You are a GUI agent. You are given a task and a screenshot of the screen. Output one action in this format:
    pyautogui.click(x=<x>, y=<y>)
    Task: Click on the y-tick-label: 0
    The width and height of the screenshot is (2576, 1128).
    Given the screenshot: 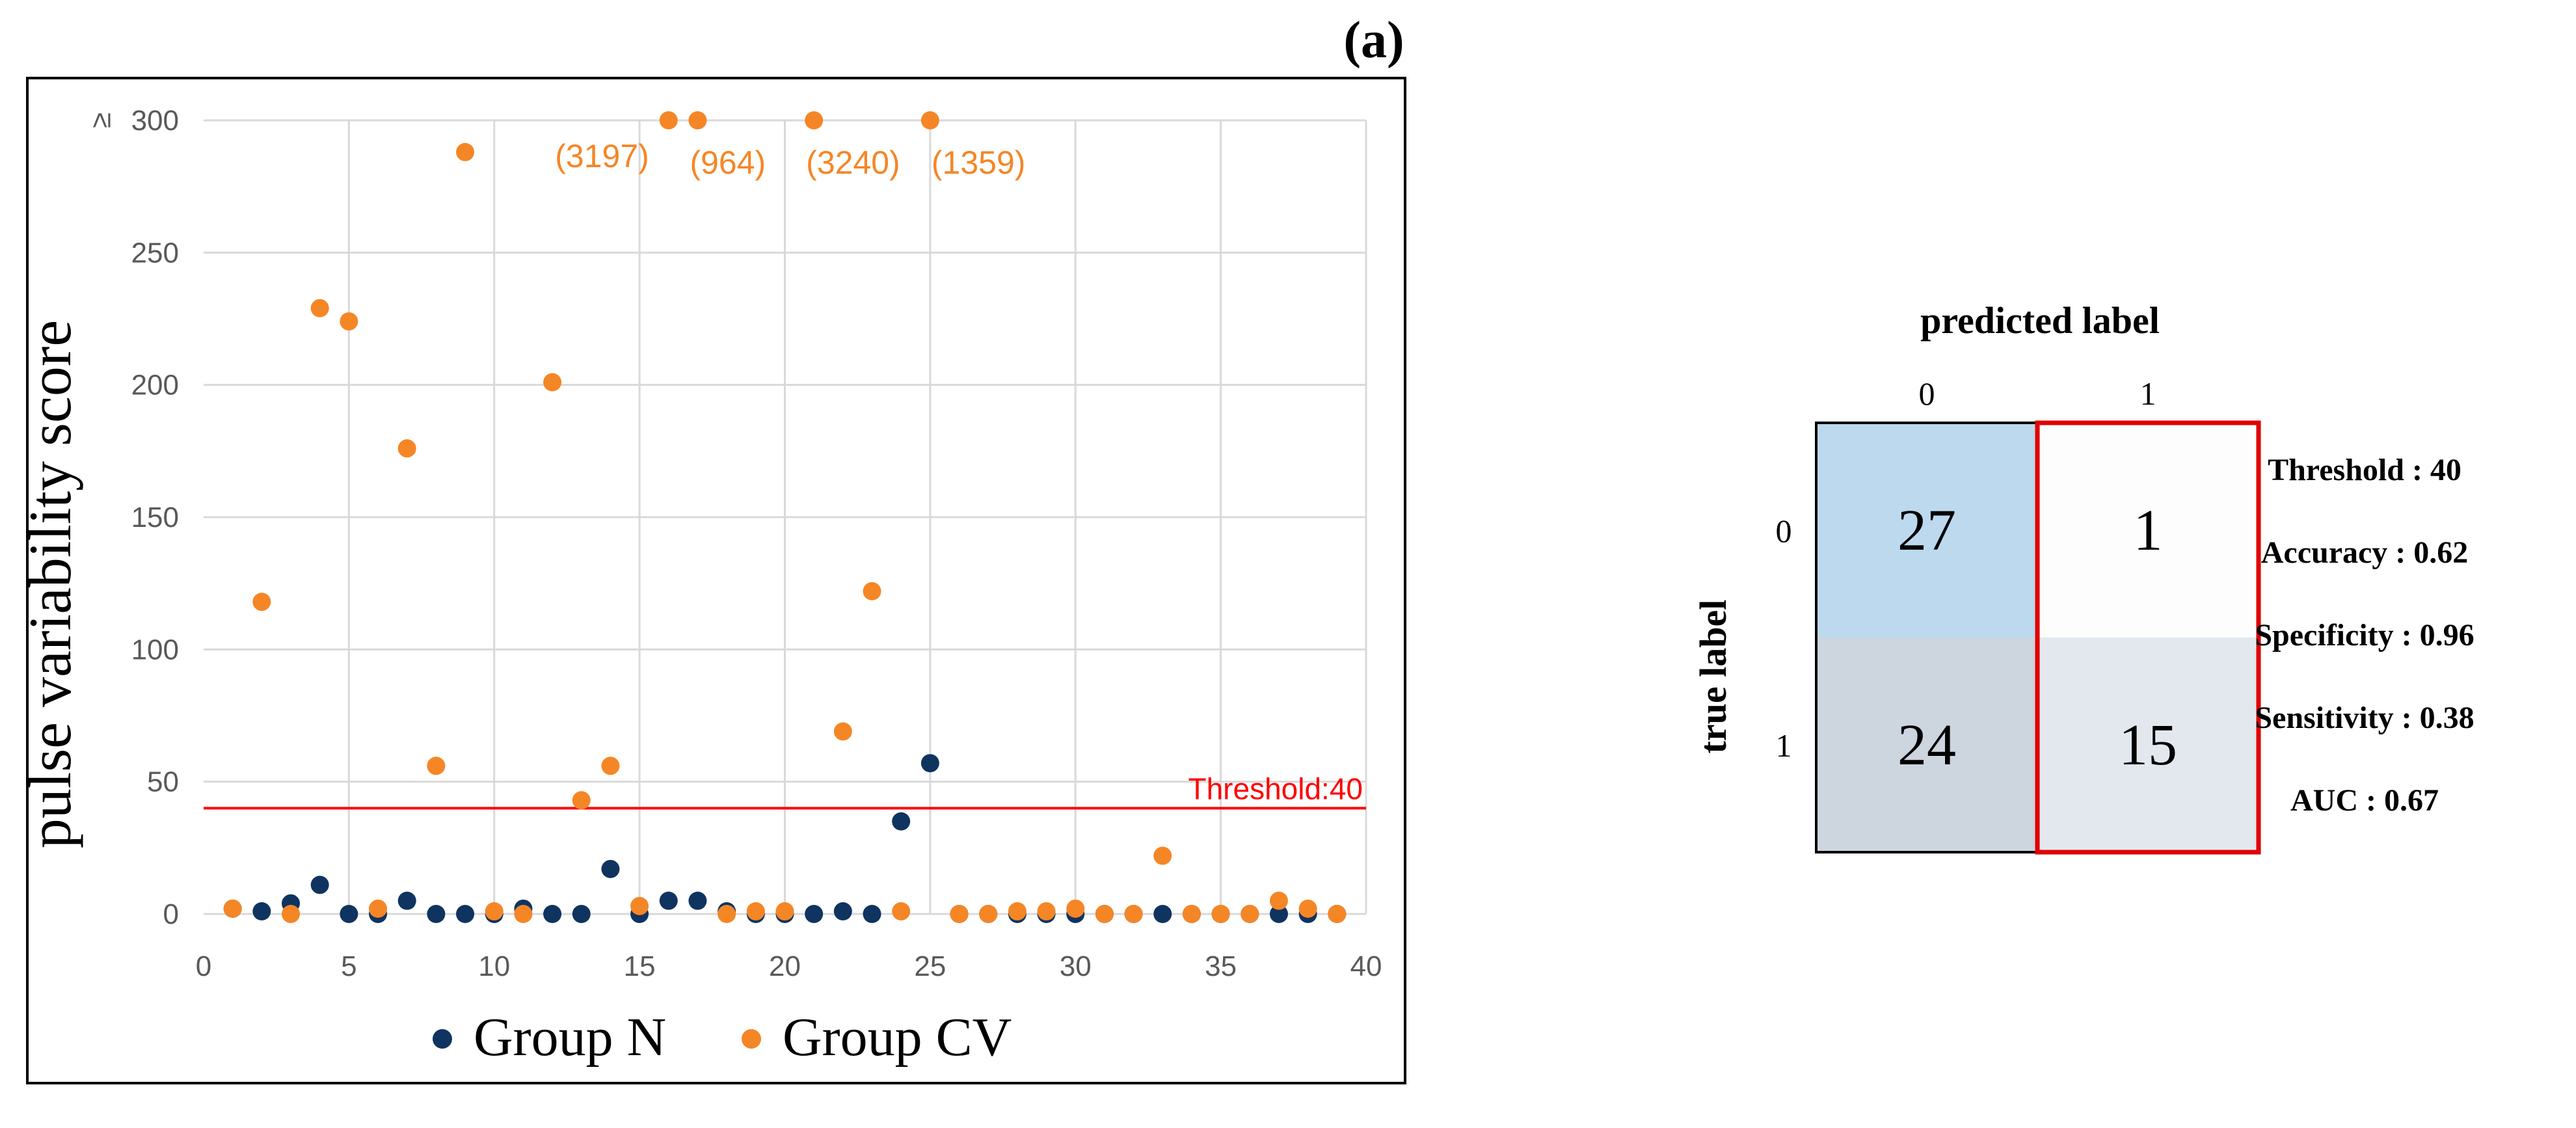 What is the action you would take?
    pyautogui.click(x=171, y=914)
    